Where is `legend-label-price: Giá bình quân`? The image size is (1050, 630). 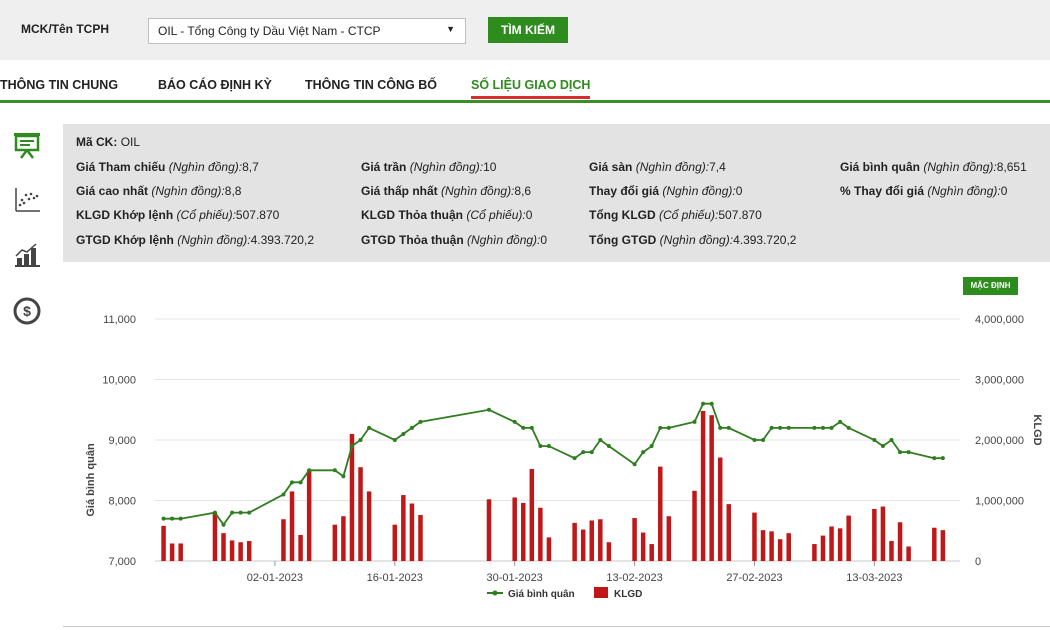 legend-label-price: Giá bình quân is located at coordinates (541, 594).